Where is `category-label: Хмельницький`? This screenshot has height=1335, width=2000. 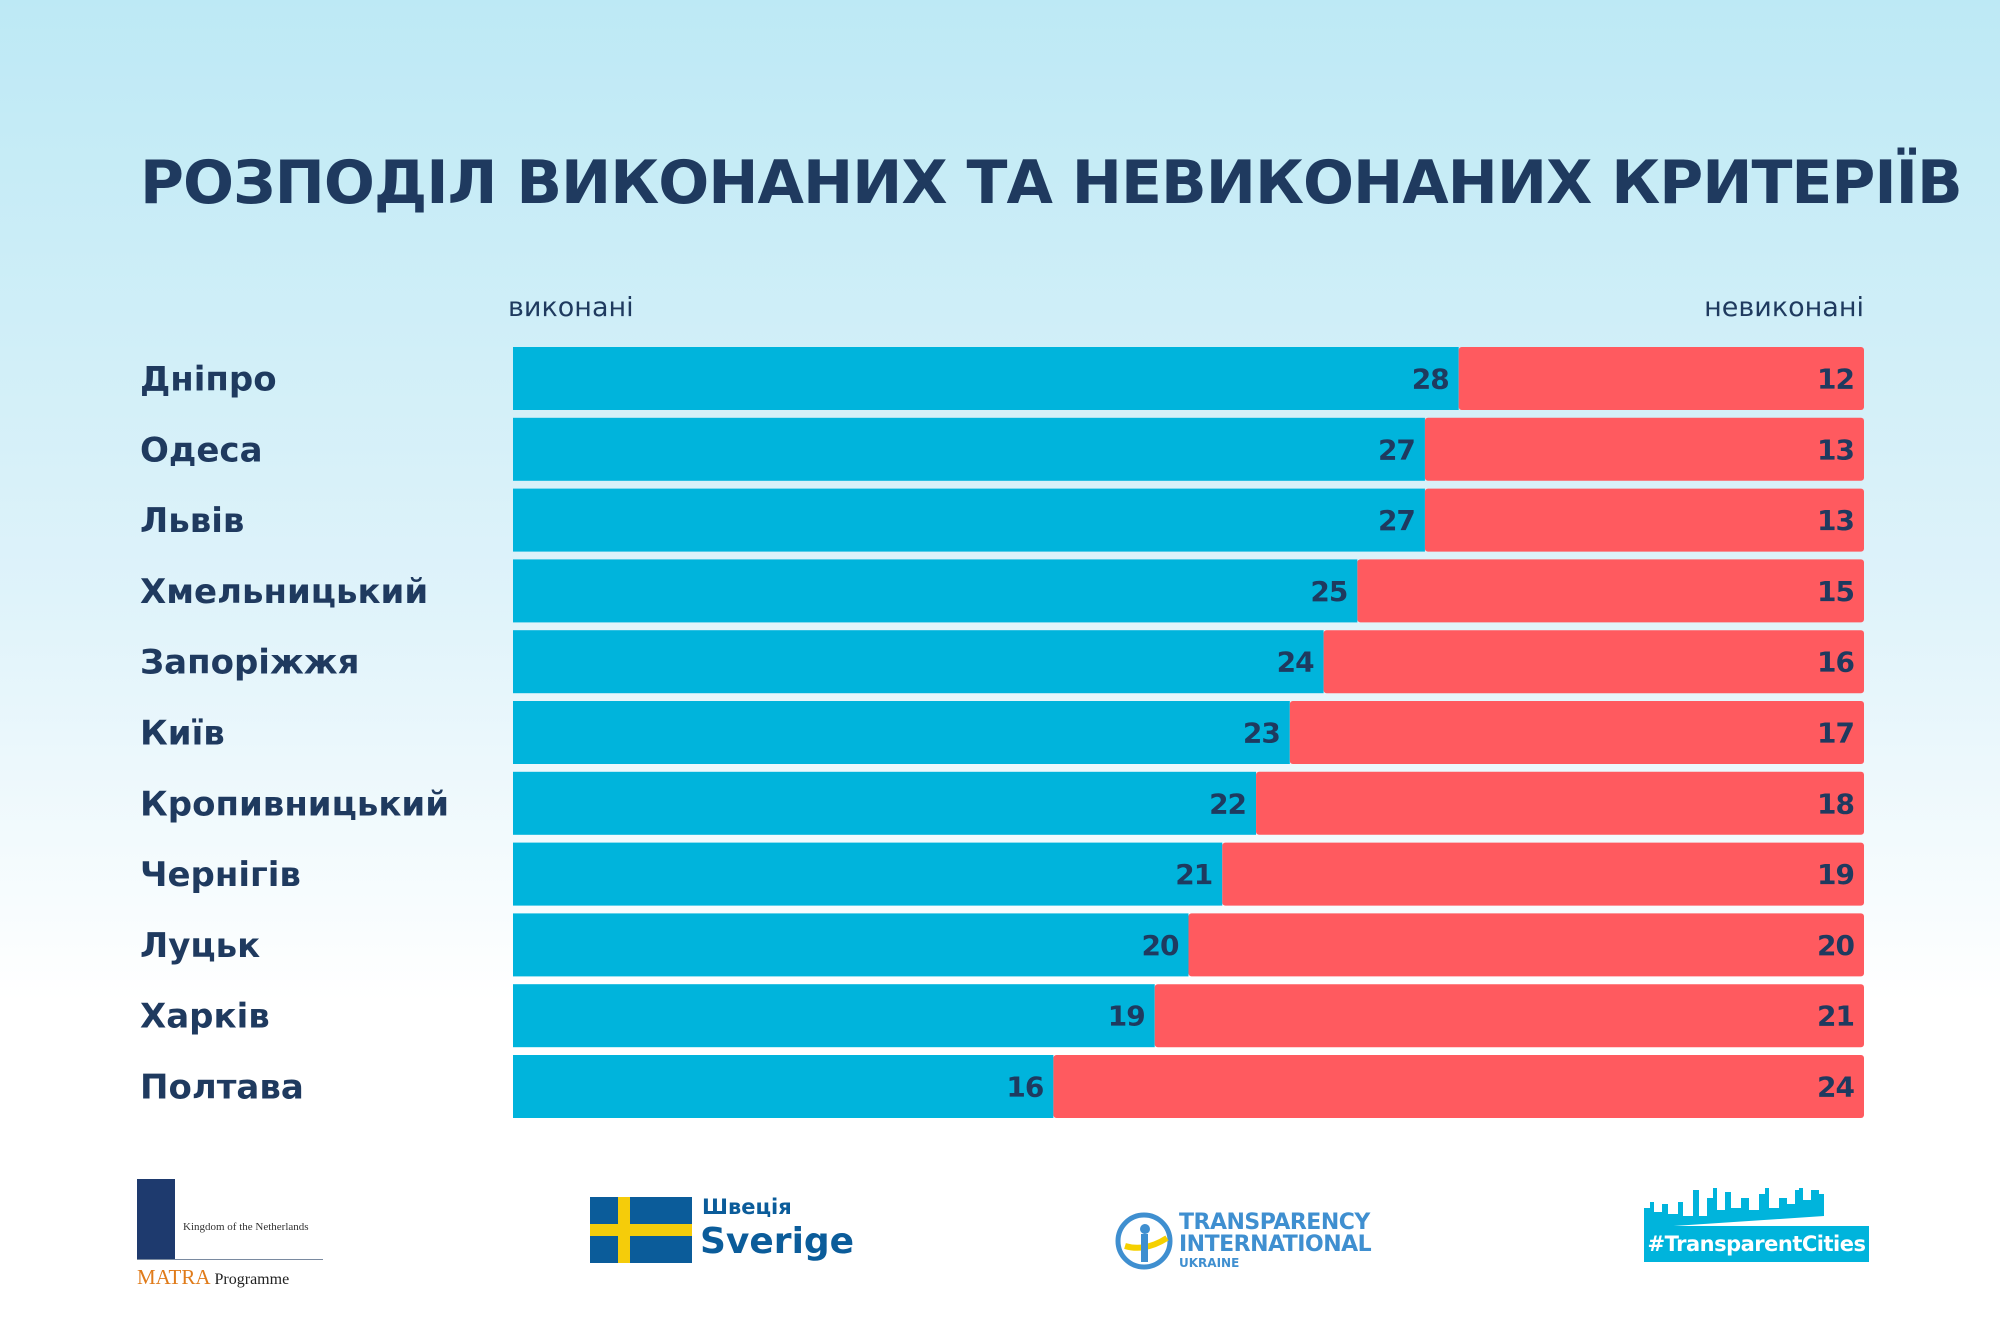
category-label: Хмельницький is located at coordinates (284, 592).